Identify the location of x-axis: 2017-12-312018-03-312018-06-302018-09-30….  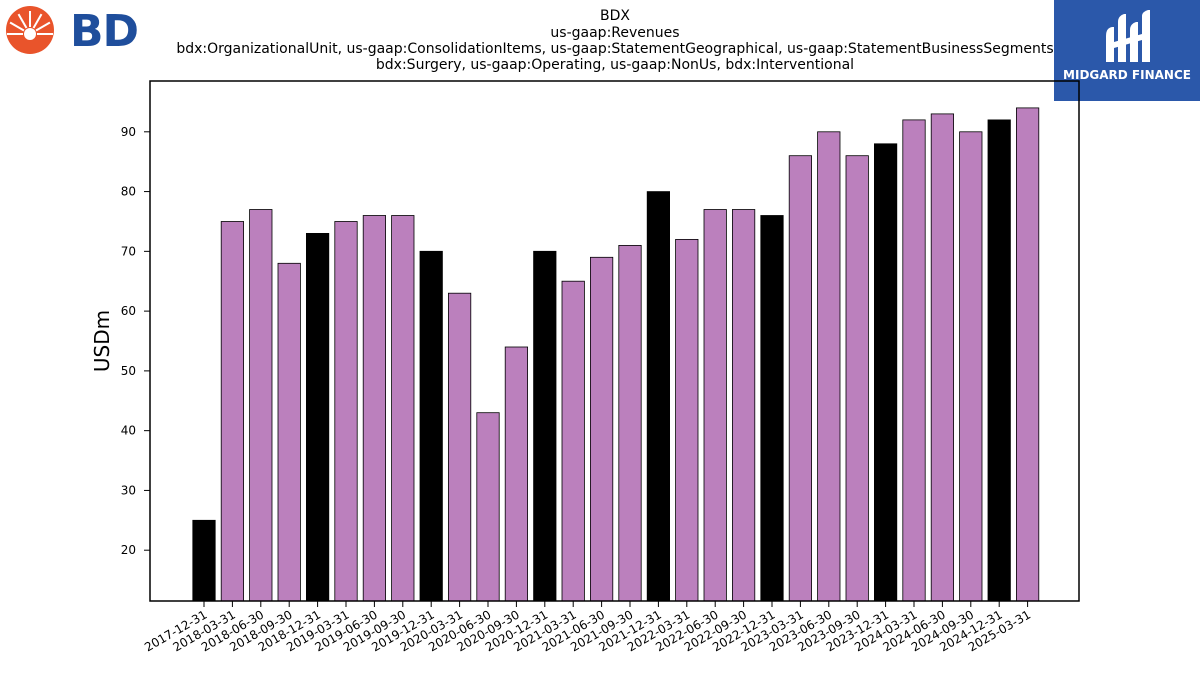
(587, 627).